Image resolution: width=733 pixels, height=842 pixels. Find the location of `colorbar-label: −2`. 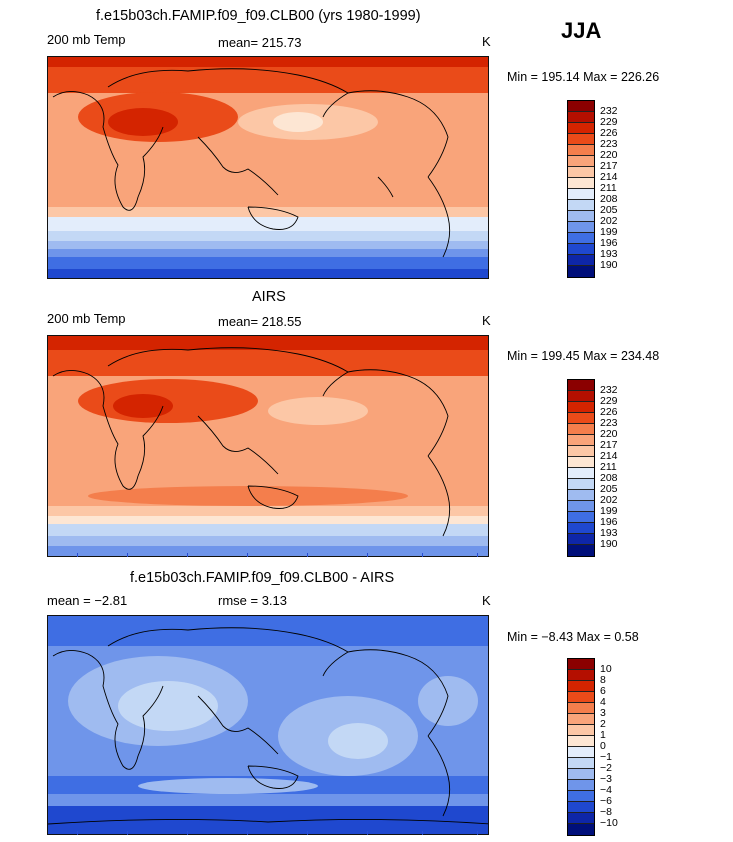

colorbar-label: −2 is located at coordinates (606, 768).